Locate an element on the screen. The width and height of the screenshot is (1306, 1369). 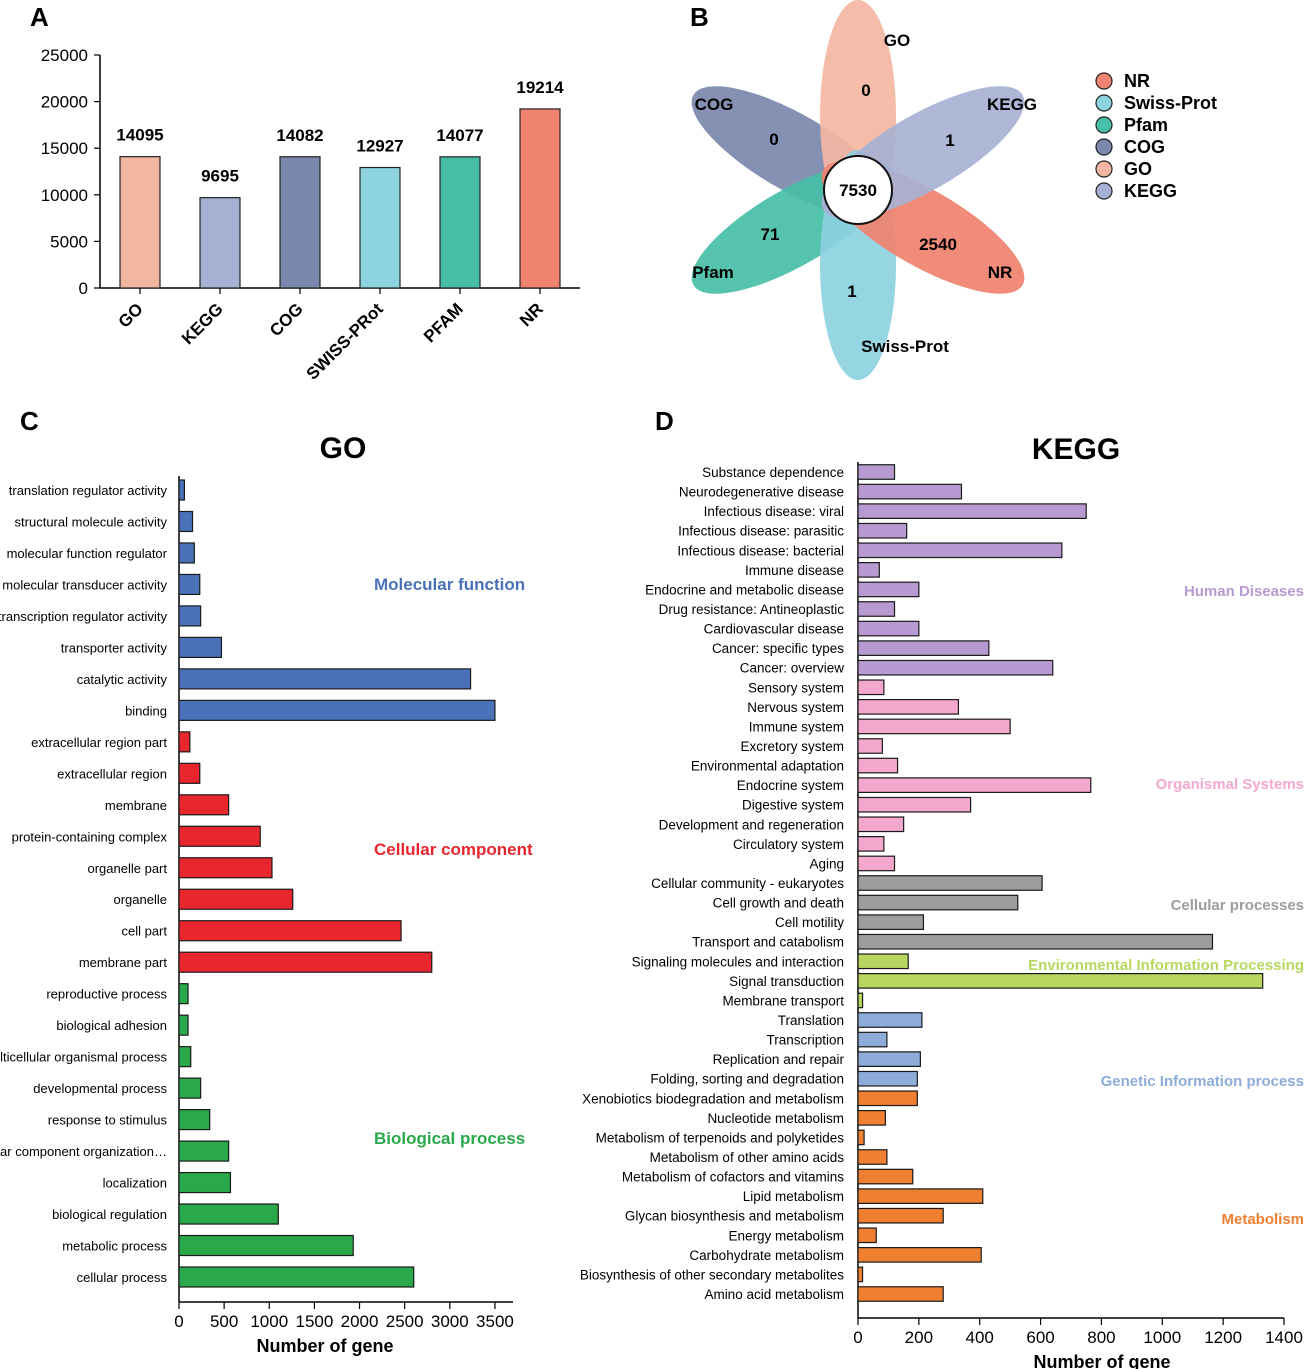
d-bar-excretory-system is located at coordinates (870, 746).